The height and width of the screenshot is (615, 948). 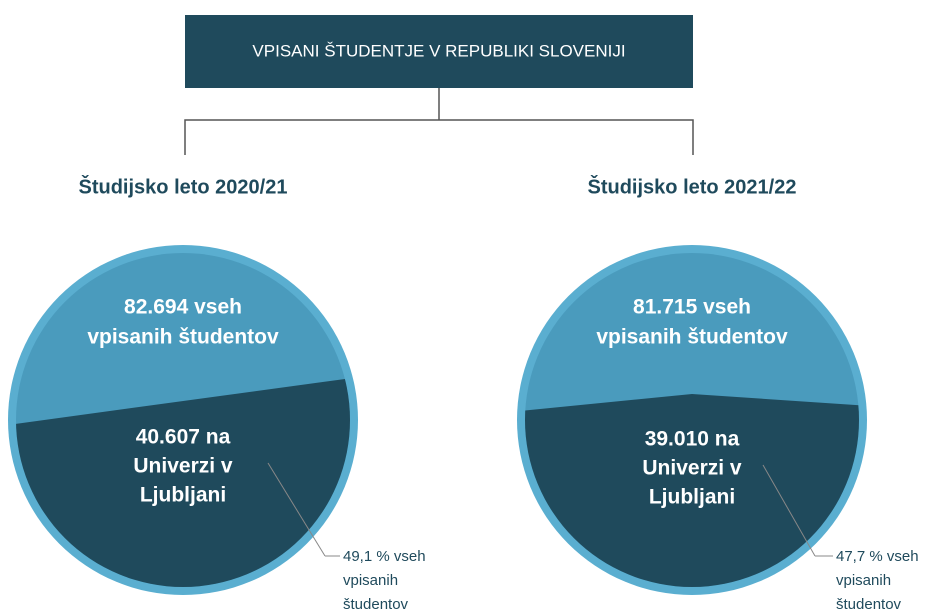 I want to click on header-box, so click(x=439, y=51).